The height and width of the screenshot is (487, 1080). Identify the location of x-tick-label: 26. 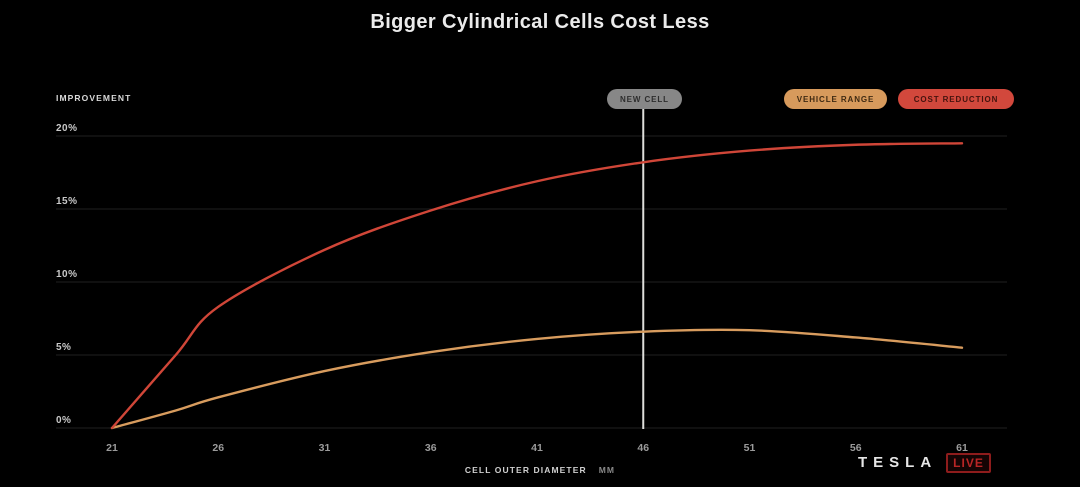
(218, 448).